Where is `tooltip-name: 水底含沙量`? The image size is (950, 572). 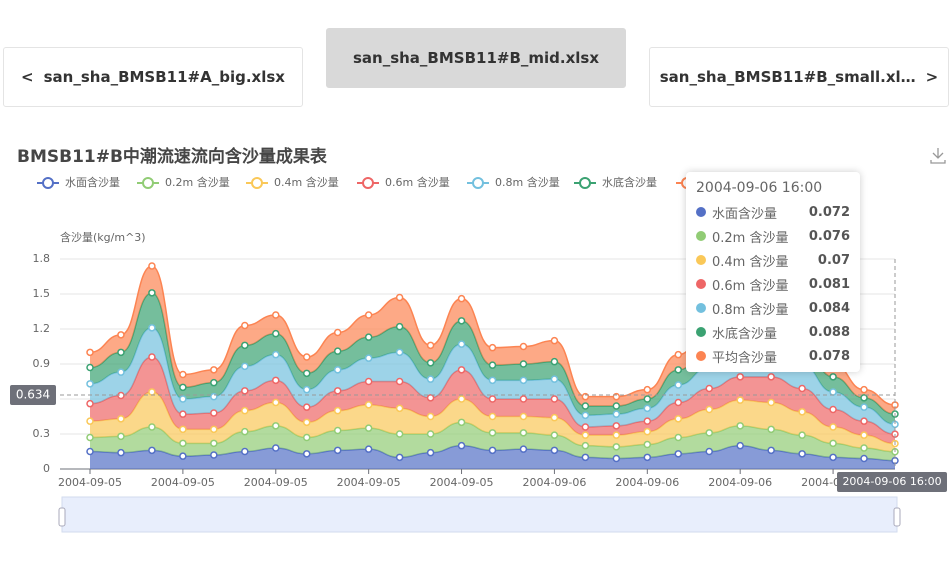
tooltip-name: 水底含沙量 is located at coordinates (745, 334).